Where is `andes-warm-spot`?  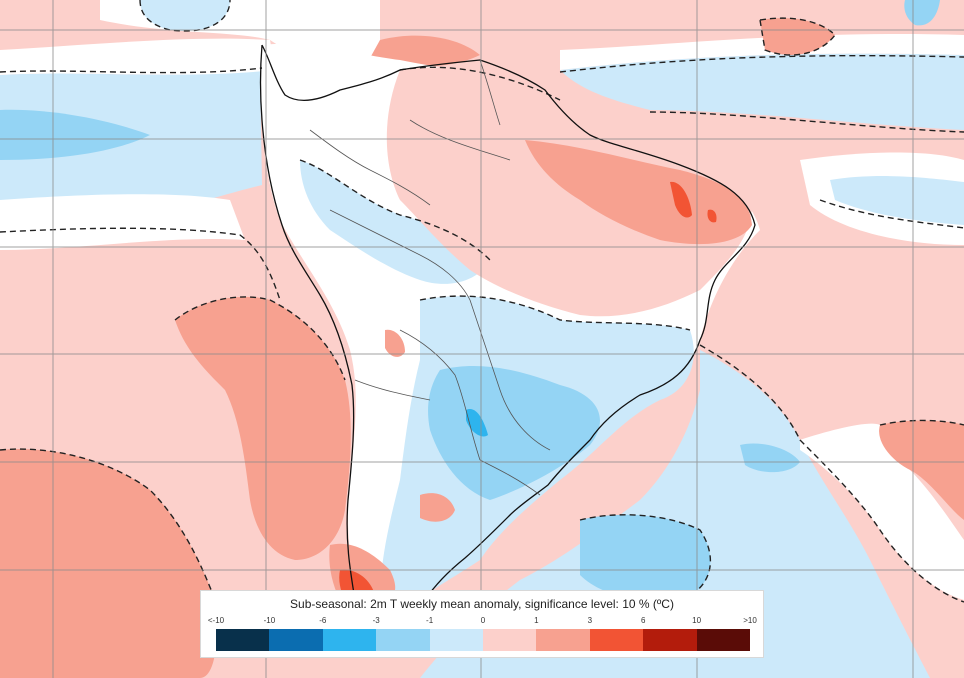 andes-warm-spot is located at coordinates (395, 343).